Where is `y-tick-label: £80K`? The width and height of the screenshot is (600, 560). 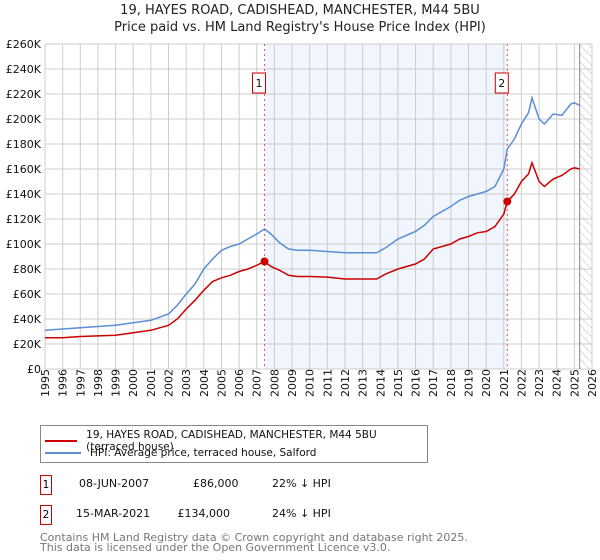 y-tick-label: £80K is located at coordinates (27, 269).